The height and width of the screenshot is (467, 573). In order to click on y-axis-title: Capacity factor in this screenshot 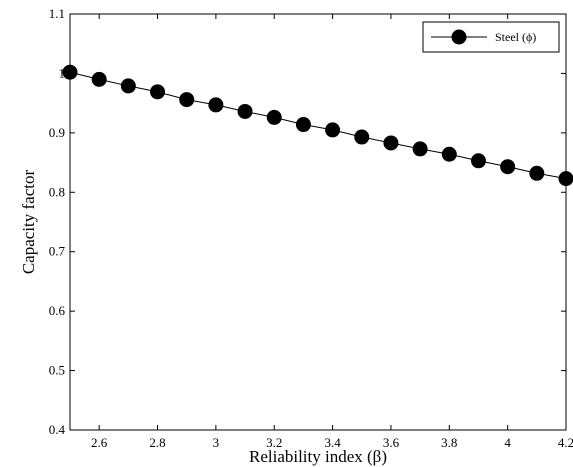, I will do `click(28, 222)`.